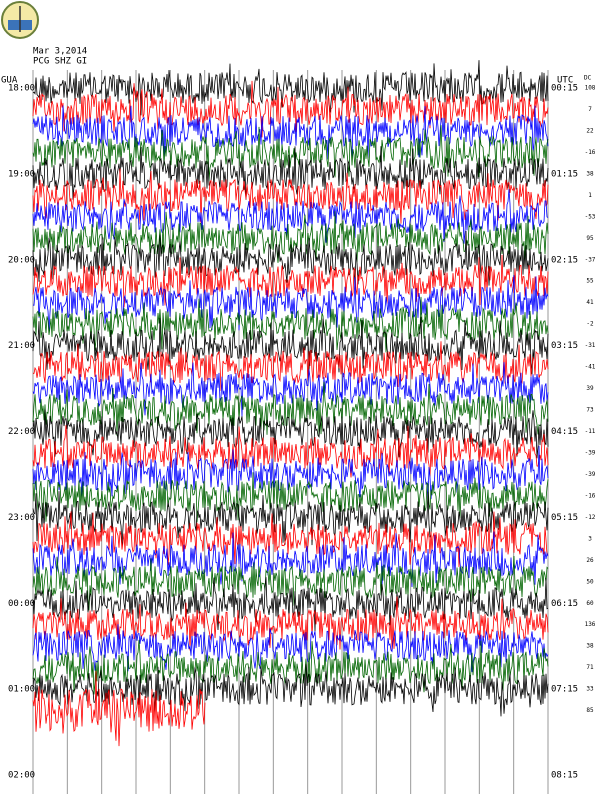  I want to click on dc-value: 55, so click(590, 281).